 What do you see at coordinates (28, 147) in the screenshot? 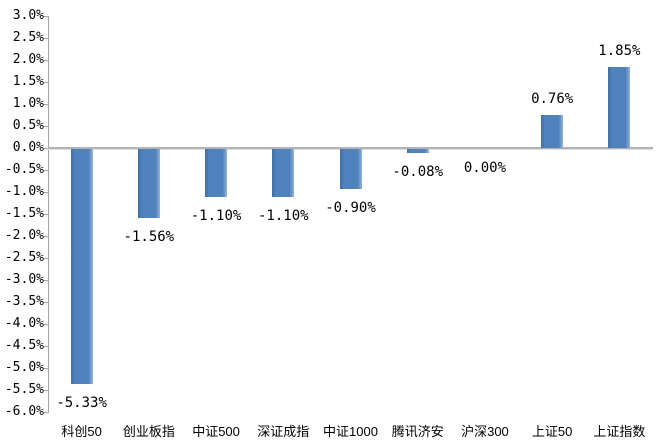
I see `y-tick-label: 0.0%` at bounding box center [28, 147].